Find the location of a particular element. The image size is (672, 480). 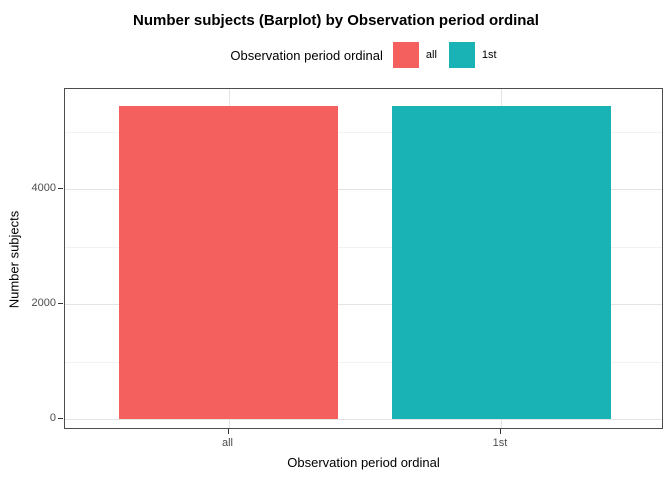

y-tick-label: 2000 is located at coordinates (43, 303).